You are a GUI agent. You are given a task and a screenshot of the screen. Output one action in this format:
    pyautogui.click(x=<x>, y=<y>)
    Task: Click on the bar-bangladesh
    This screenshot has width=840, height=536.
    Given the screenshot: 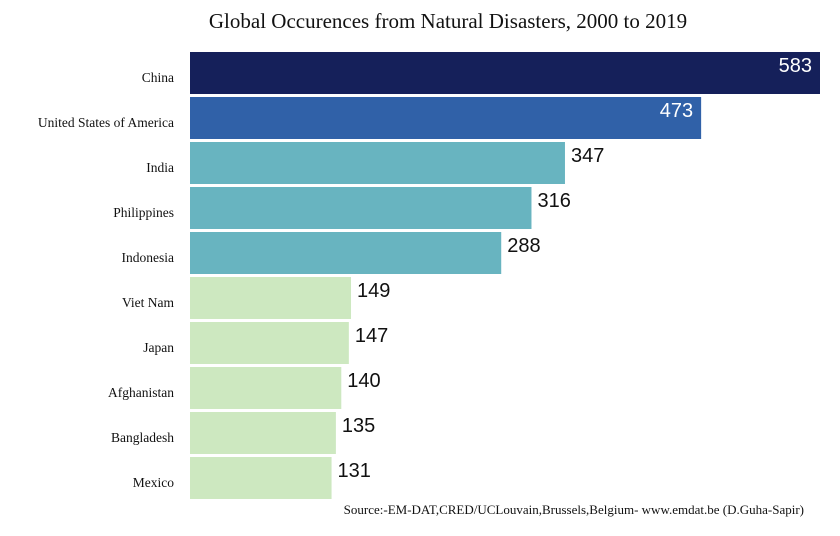 What is the action you would take?
    pyautogui.click(x=263, y=433)
    